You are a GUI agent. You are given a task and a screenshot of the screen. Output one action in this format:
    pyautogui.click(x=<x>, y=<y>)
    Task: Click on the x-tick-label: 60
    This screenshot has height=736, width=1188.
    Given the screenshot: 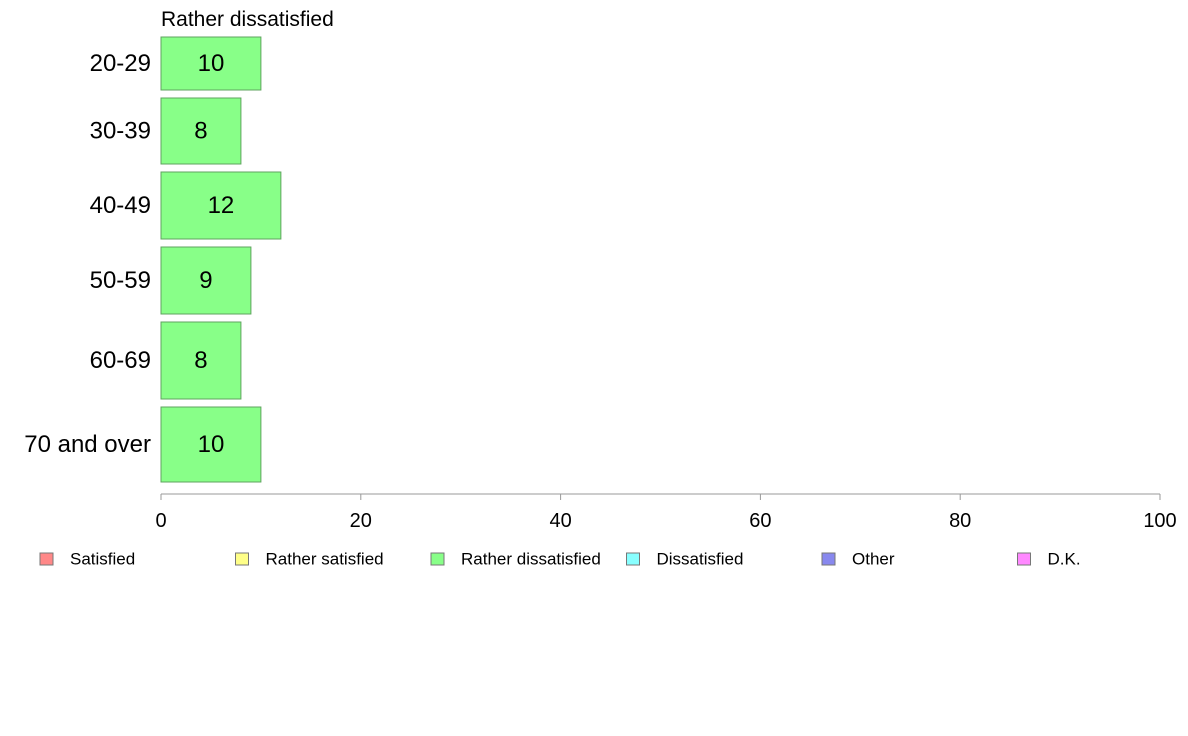 What is the action you would take?
    pyautogui.click(x=760, y=521)
    